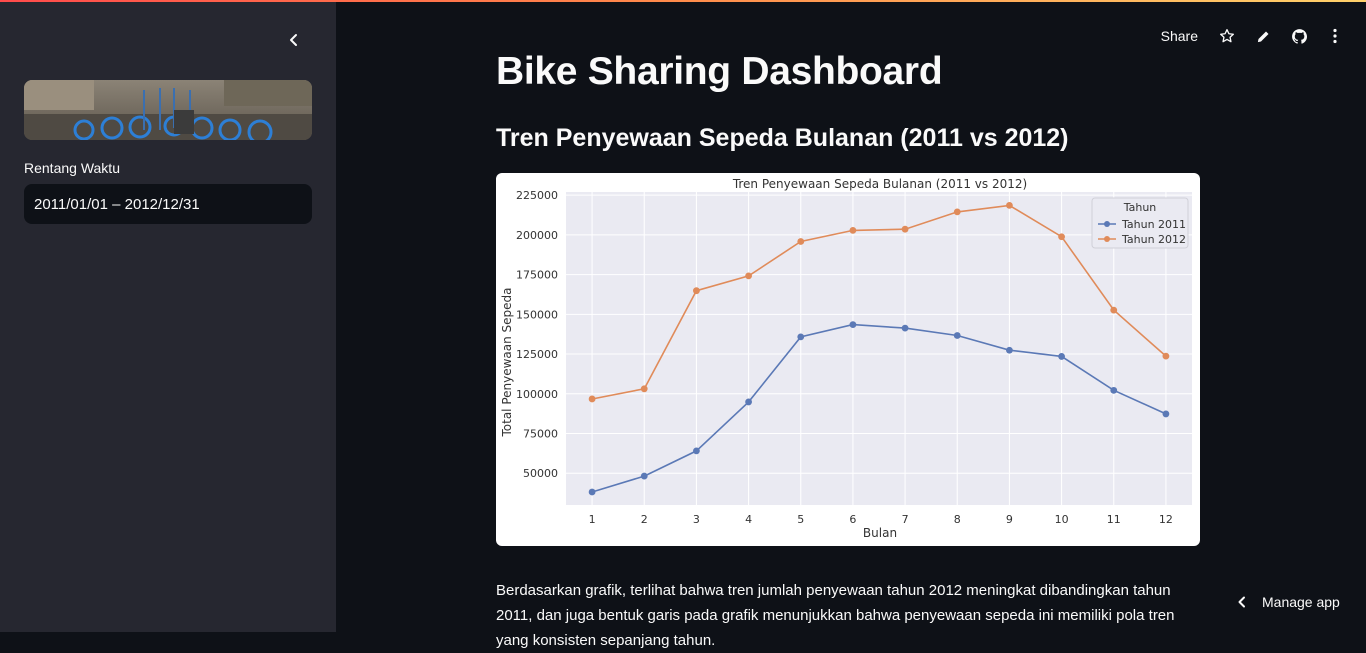 This screenshot has height=653, width=1366. What do you see at coordinates (880, 533) in the screenshot?
I see `x-axis-label: Bulan` at bounding box center [880, 533].